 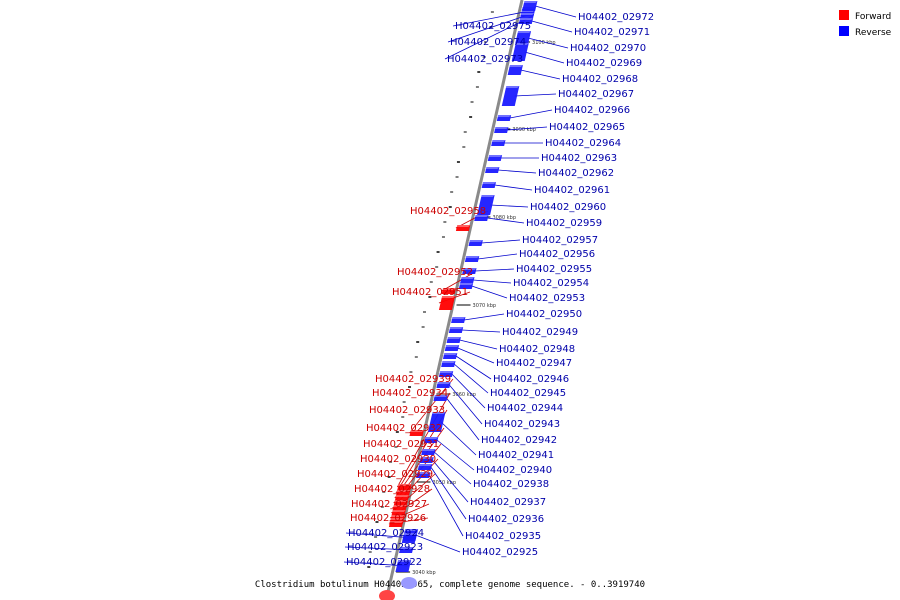 I want to click on gene-label-H04402_02925: H04402_02925, so click(x=500, y=552).